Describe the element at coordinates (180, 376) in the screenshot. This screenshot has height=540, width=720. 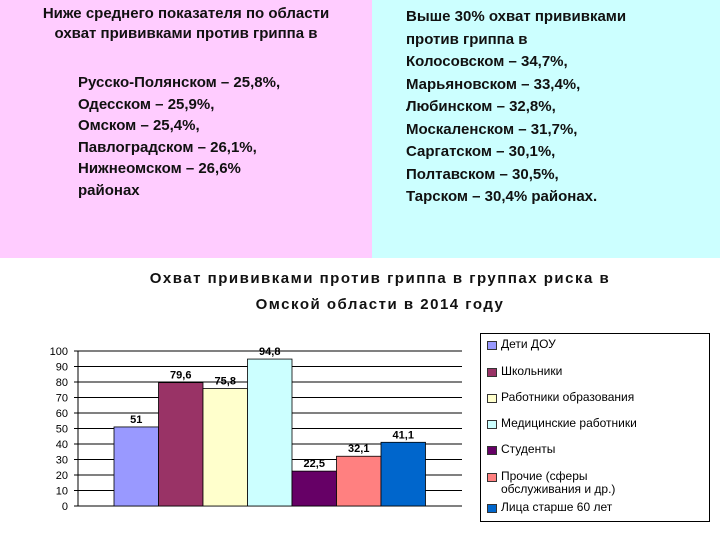
I see `data-label: 79,6` at that location.